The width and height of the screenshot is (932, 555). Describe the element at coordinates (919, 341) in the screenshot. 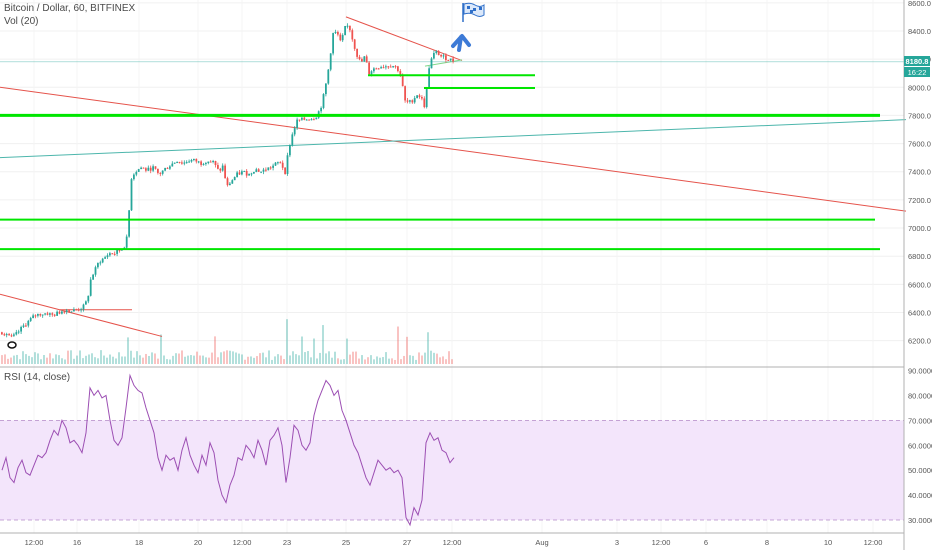

I see `price-tick-label: 6200.0` at that location.